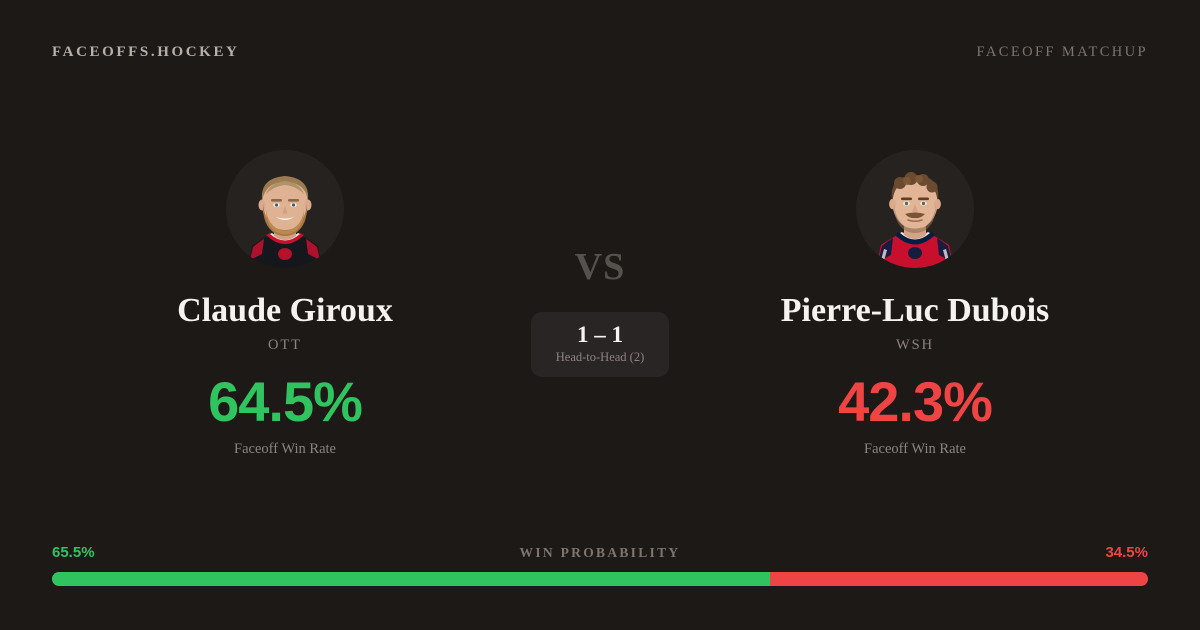 Image resolution: width=1200 pixels, height=630 pixels. What do you see at coordinates (285, 402) in the screenshot?
I see `player-faceoff-rate-left: 64.5%` at bounding box center [285, 402].